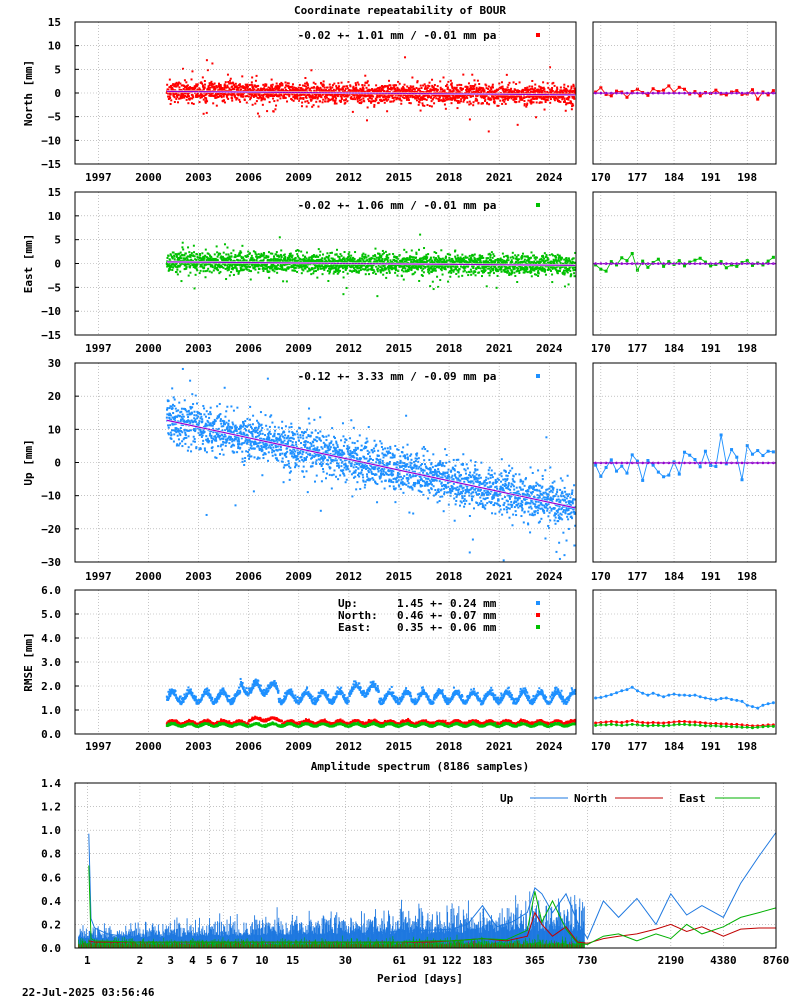 The width and height of the screenshot is (800, 1005). I want to click on north-right-xtick-label: 184, so click(674, 177).